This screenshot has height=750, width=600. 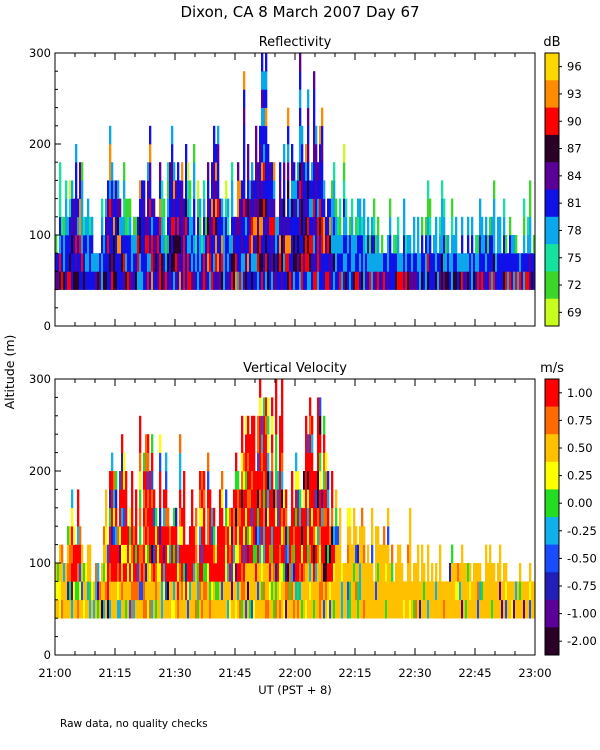 What do you see at coordinates (580, 476) in the screenshot?
I see `velocity-colorbar-label: 0.25` at bounding box center [580, 476].